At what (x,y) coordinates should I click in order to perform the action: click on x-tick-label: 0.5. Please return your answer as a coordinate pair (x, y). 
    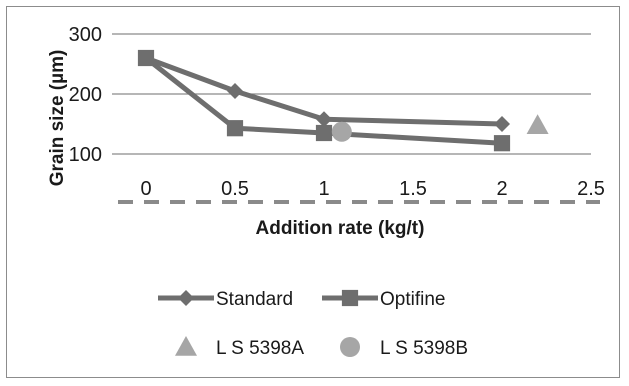
    Looking at the image, I should click on (235, 189).